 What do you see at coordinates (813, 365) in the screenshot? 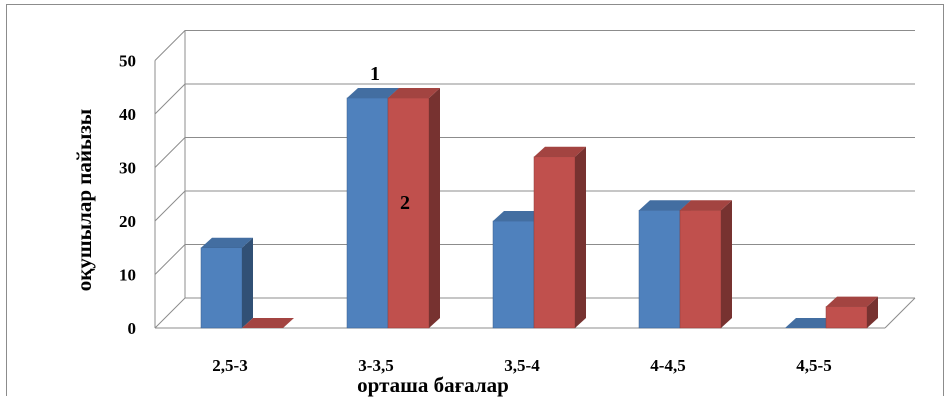
I see `x-tick-label: 4,5-5` at bounding box center [813, 365].